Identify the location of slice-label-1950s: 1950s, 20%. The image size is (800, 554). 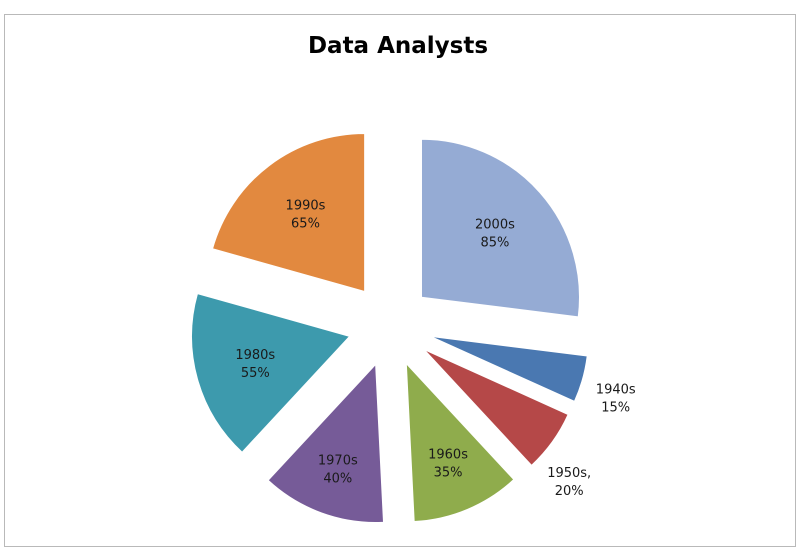
(569, 482).